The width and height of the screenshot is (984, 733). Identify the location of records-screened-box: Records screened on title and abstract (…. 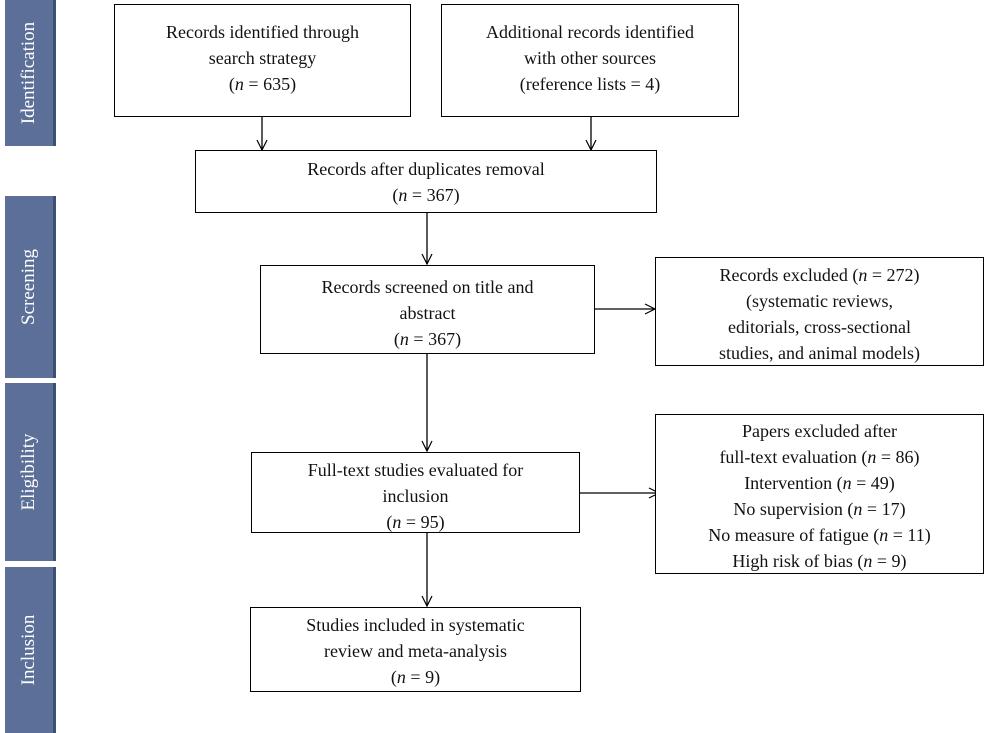
(427, 309).